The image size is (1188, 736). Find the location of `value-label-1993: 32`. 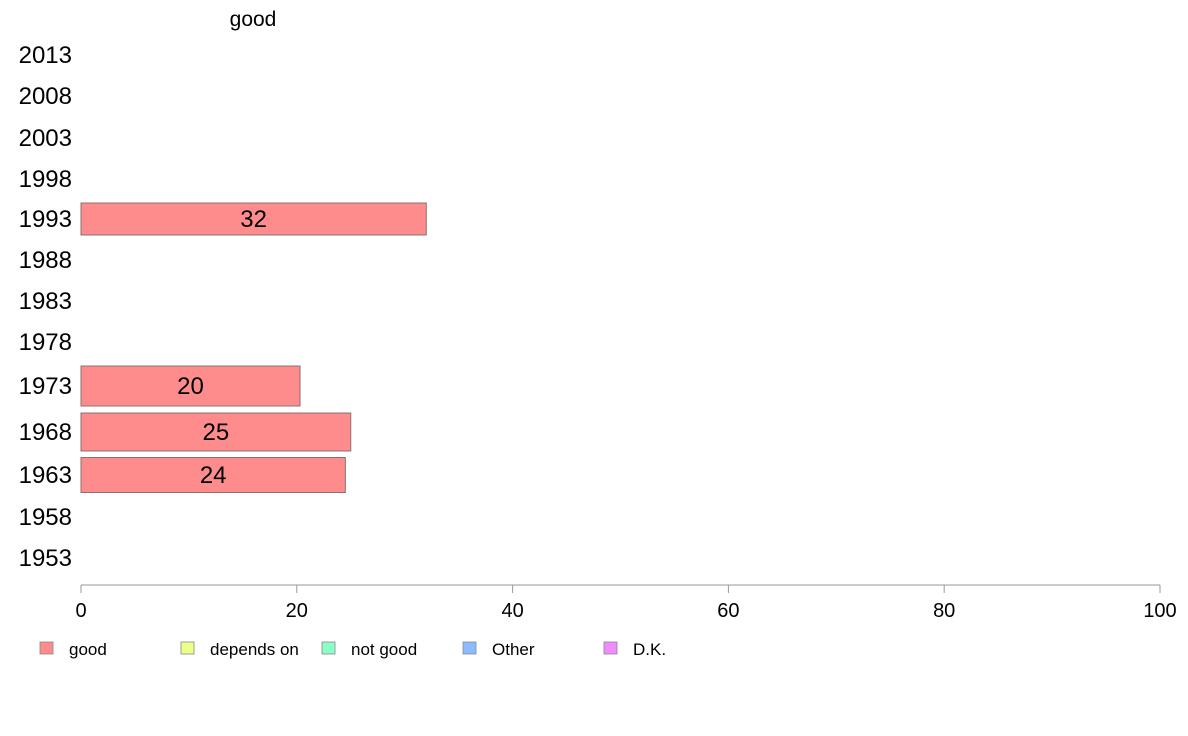

value-label-1993: 32 is located at coordinates (253, 219).